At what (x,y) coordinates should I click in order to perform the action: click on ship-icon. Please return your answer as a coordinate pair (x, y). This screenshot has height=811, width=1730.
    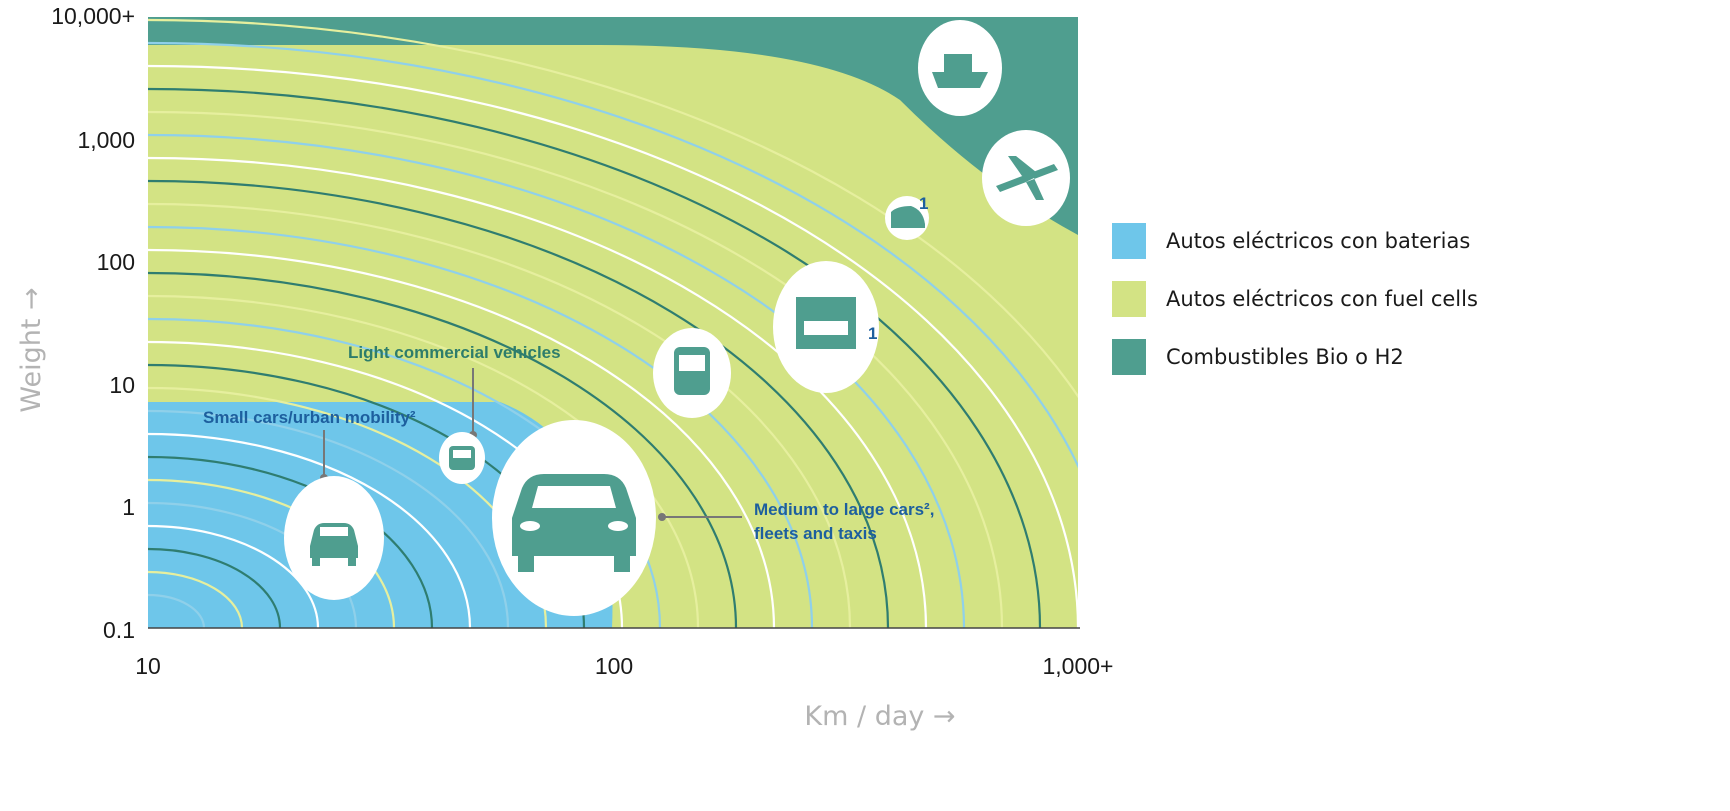
    Looking at the image, I should click on (960, 68).